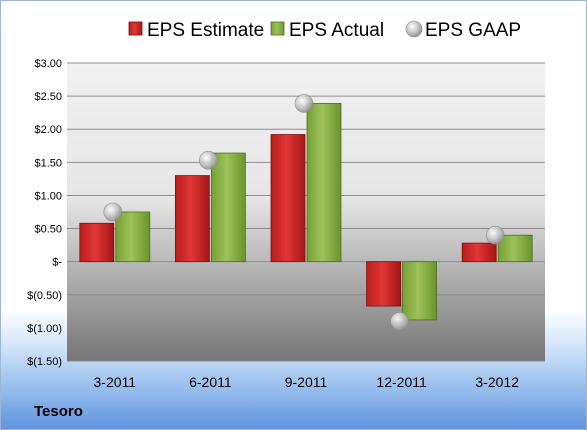 The height and width of the screenshot is (430, 587). What do you see at coordinates (57, 263) in the screenshot?
I see `y-tick-label: $-` at bounding box center [57, 263].